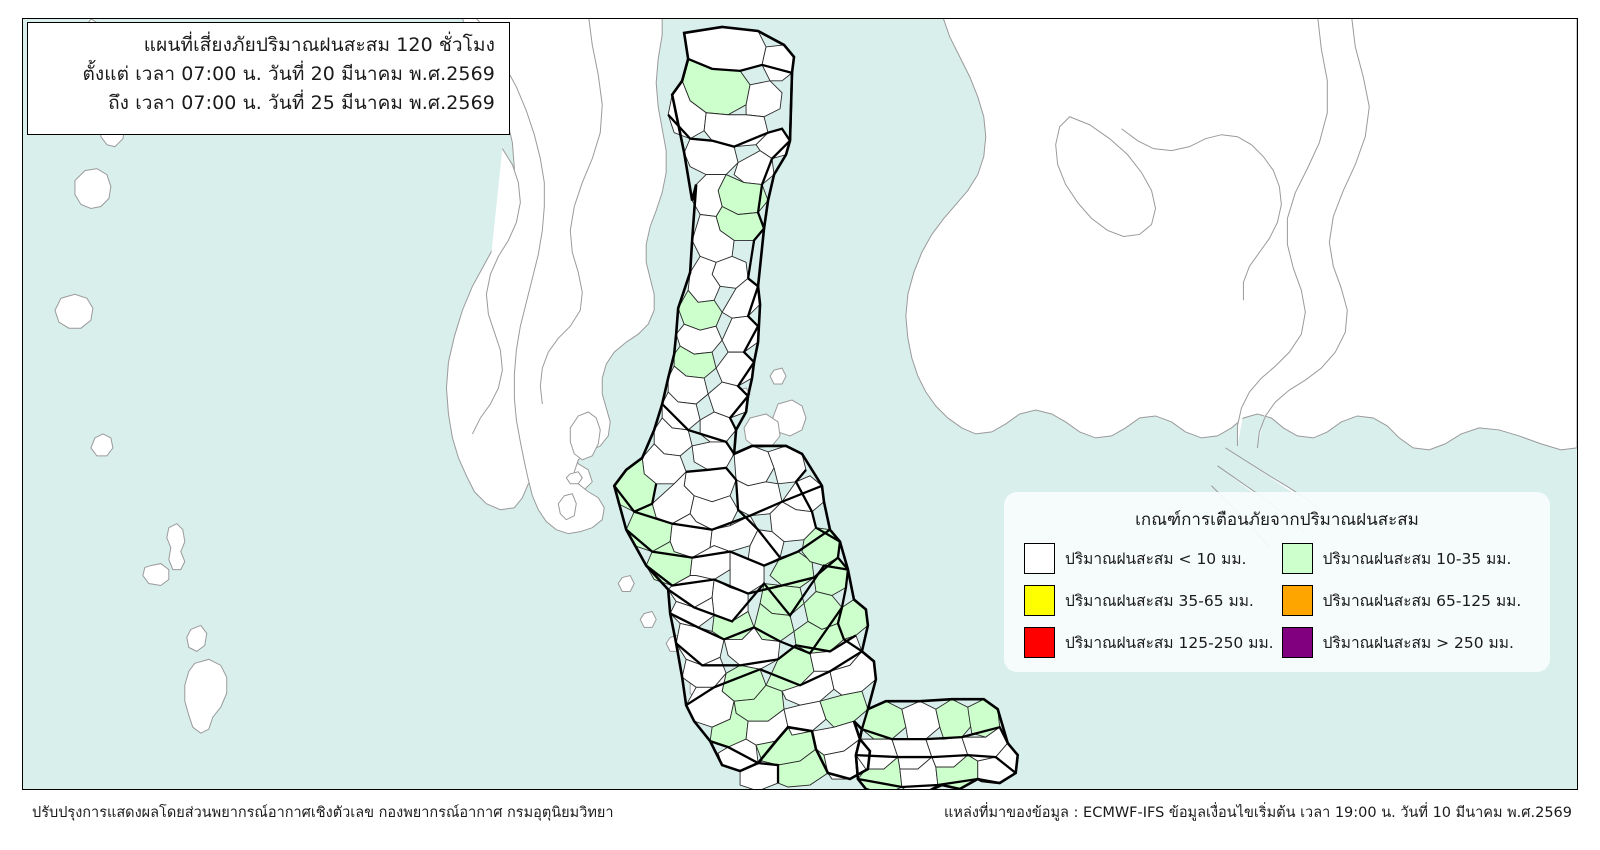  Describe the element at coordinates (1039, 558) in the screenshot. I see `legend-swatch-lt10` at that location.